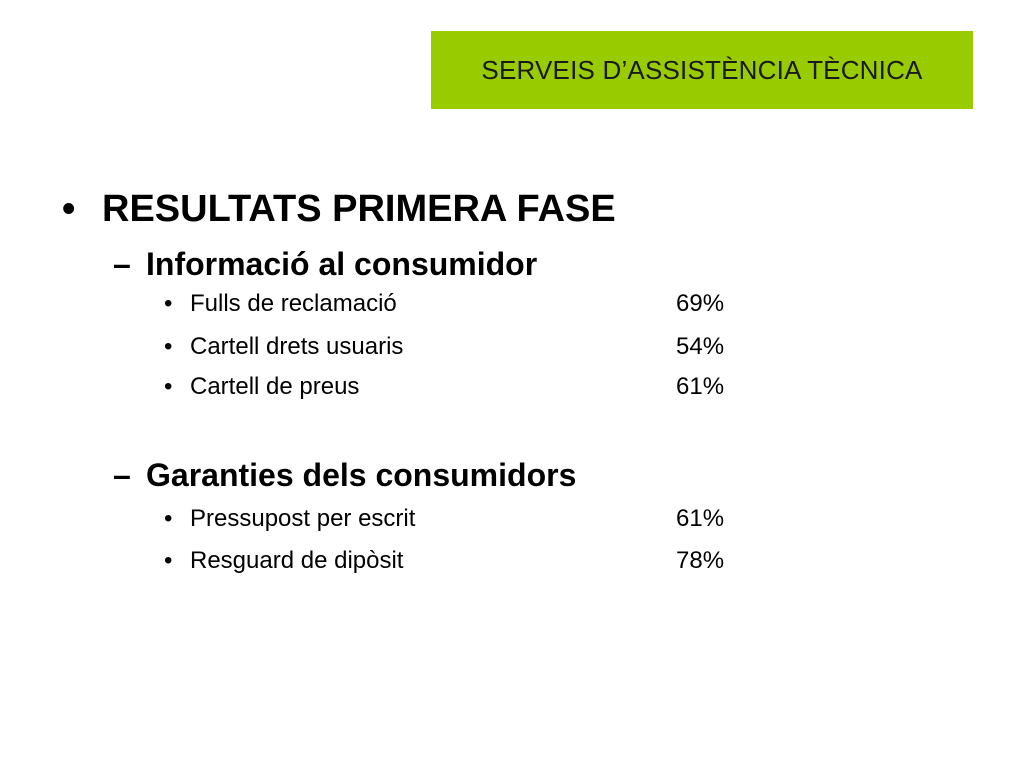 This screenshot has width=1024, height=768. I want to click on list-item: • Resguard de dipòsit 78%, so click(444, 561).